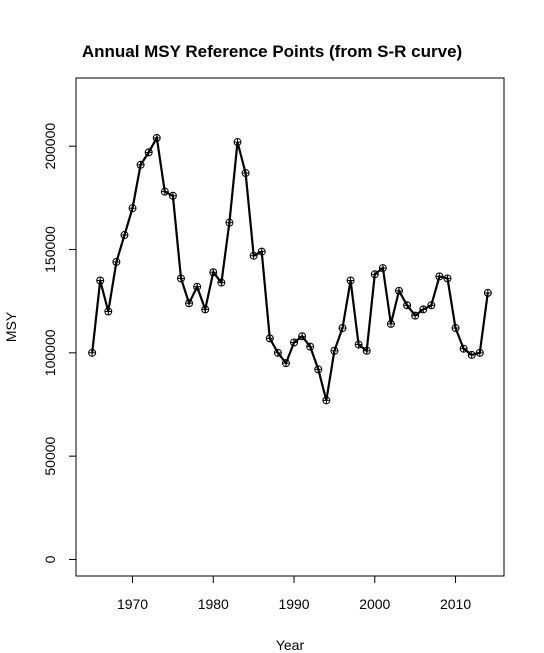 This screenshot has width=544, height=653. What do you see at coordinates (455, 604) in the screenshot?
I see `x-tick-label: 2010` at bounding box center [455, 604].